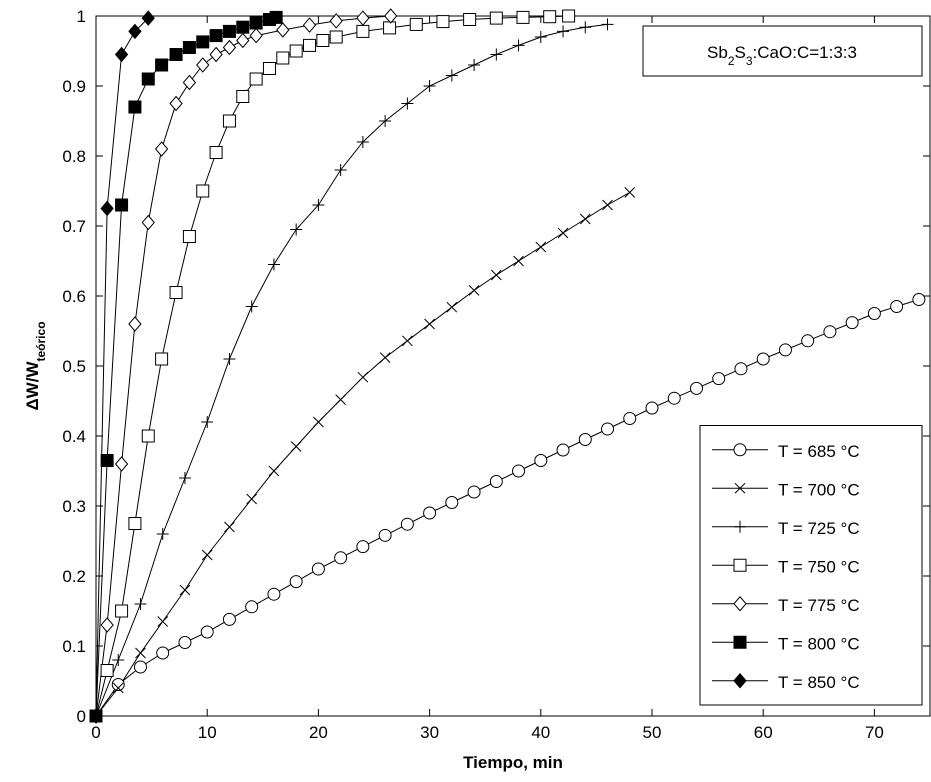 This screenshot has width=931, height=782. What do you see at coordinates (819, 566) in the screenshot?
I see `legend-label: T = 750 °C` at bounding box center [819, 566].